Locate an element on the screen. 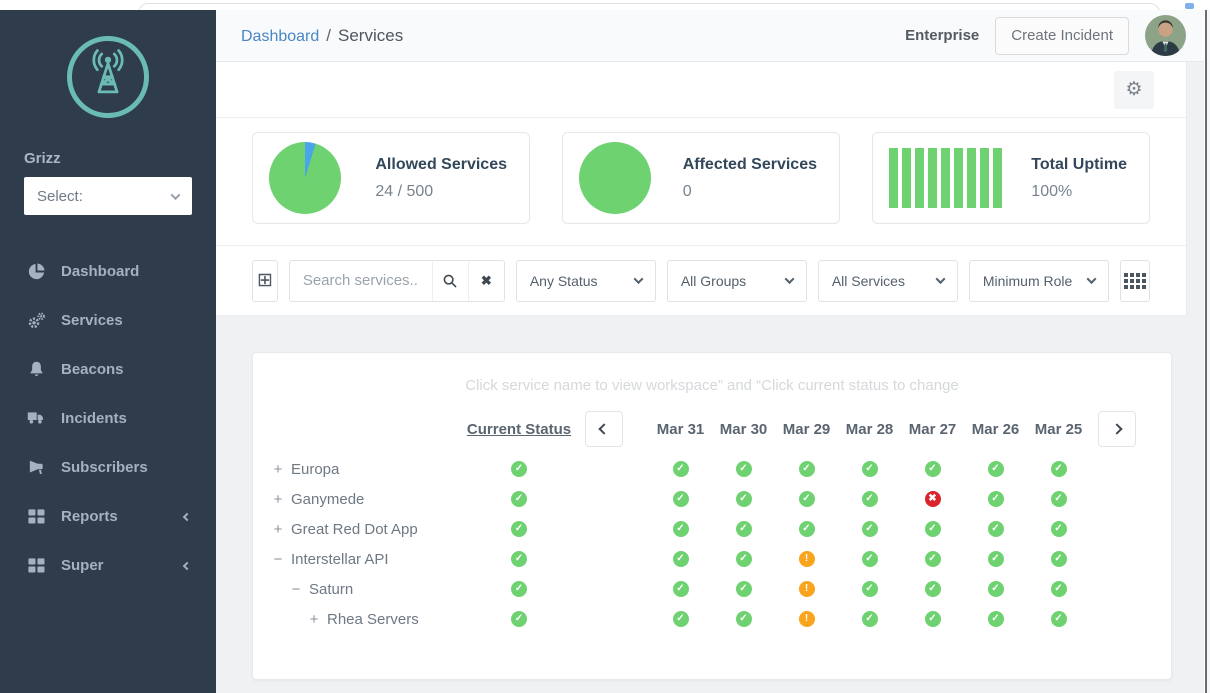 The image size is (1210, 693). truck-icon is located at coordinates (36, 419).